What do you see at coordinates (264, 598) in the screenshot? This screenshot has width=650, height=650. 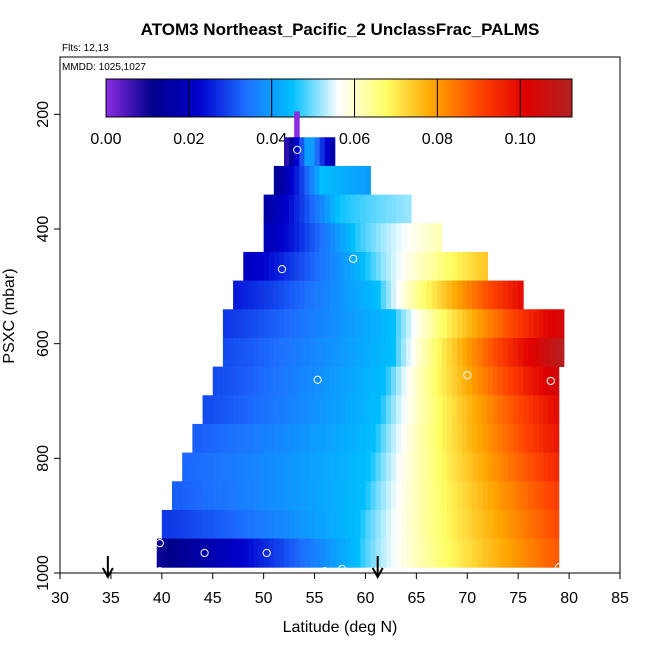 I see `x-tick-label: 50` at bounding box center [264, 598].